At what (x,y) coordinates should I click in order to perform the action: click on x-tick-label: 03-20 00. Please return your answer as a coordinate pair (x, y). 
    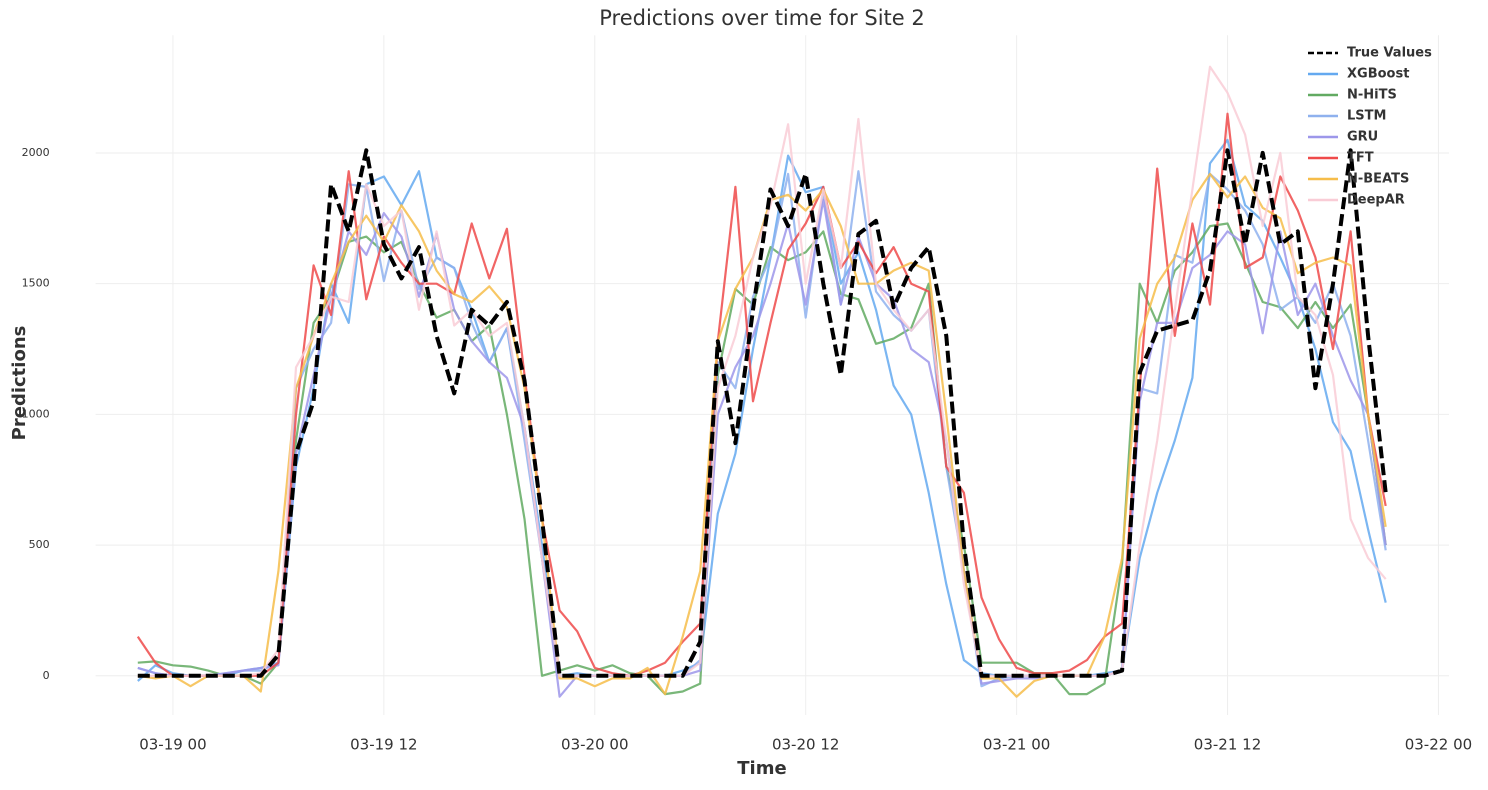
    Looking at the image, I should click on (594, 745).